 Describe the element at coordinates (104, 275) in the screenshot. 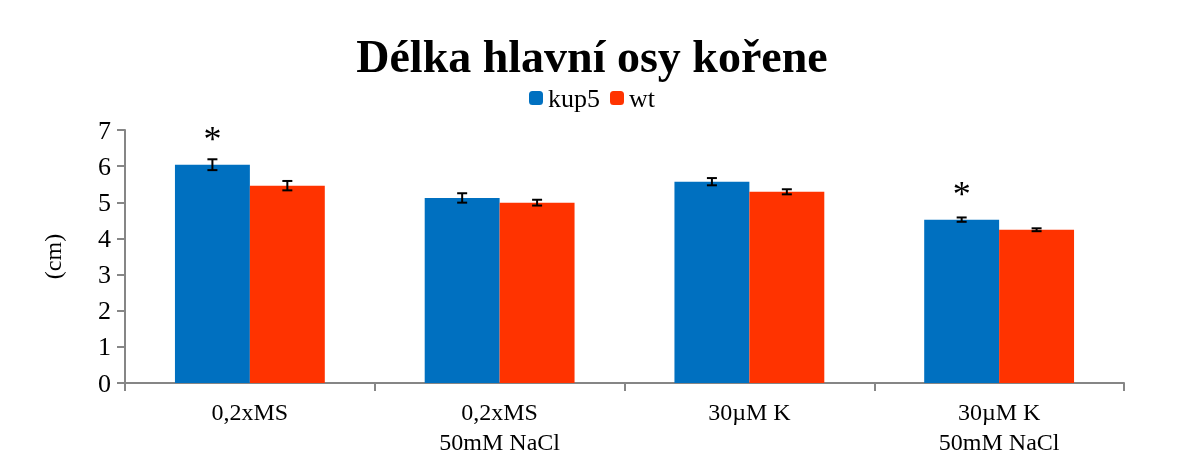

I see `y-tick-label: 3` at that location.